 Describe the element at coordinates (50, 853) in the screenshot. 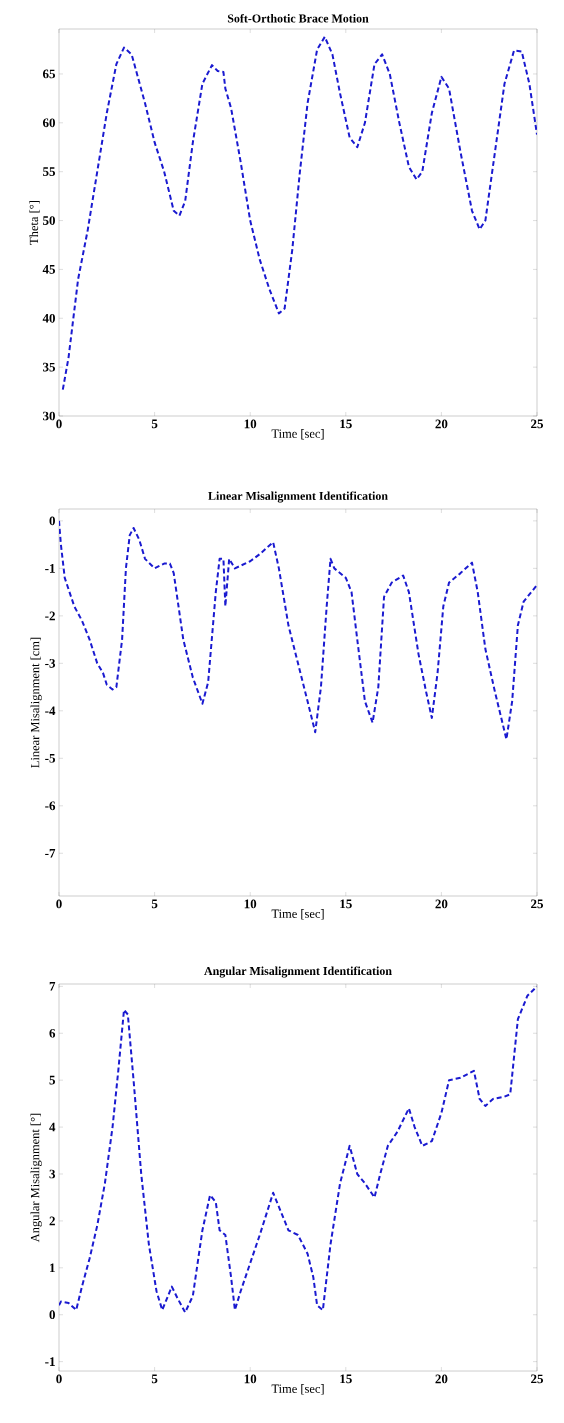

I see `y-tick-label: -7` at that location.